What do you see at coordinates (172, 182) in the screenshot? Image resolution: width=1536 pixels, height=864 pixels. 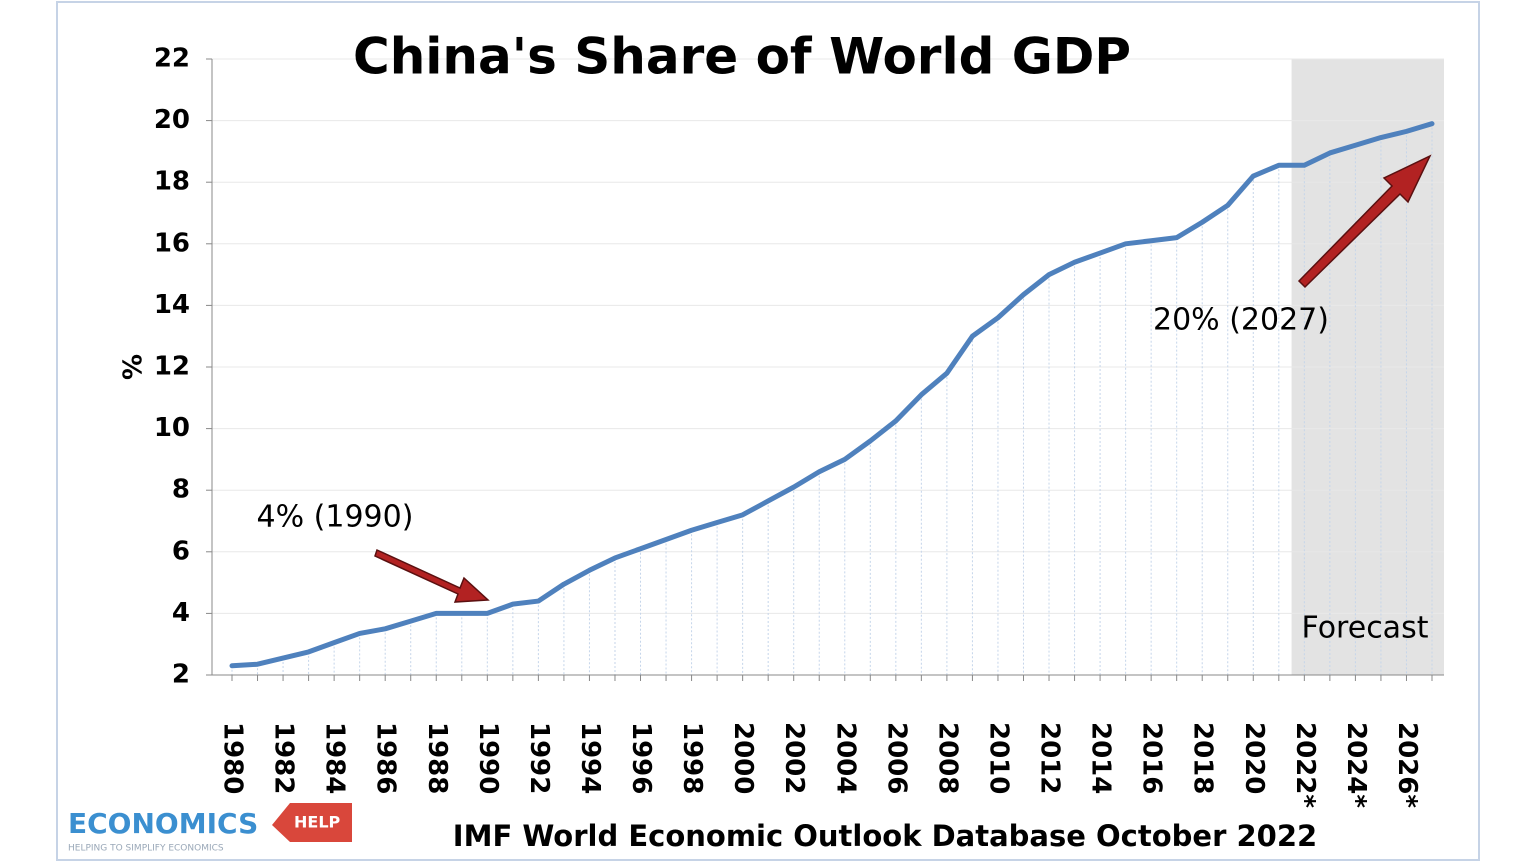 I see `y-tick-label: 18` at bounding box center [172, 182].